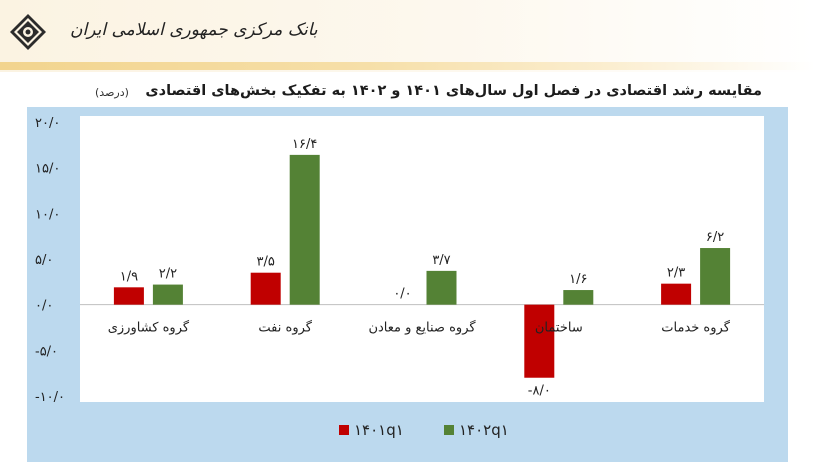  What do you see at coordinates (422, 328) in the screenshot?
I see `x-category-label: گروه صنایع و معادن` at bounding box center [422, 328].